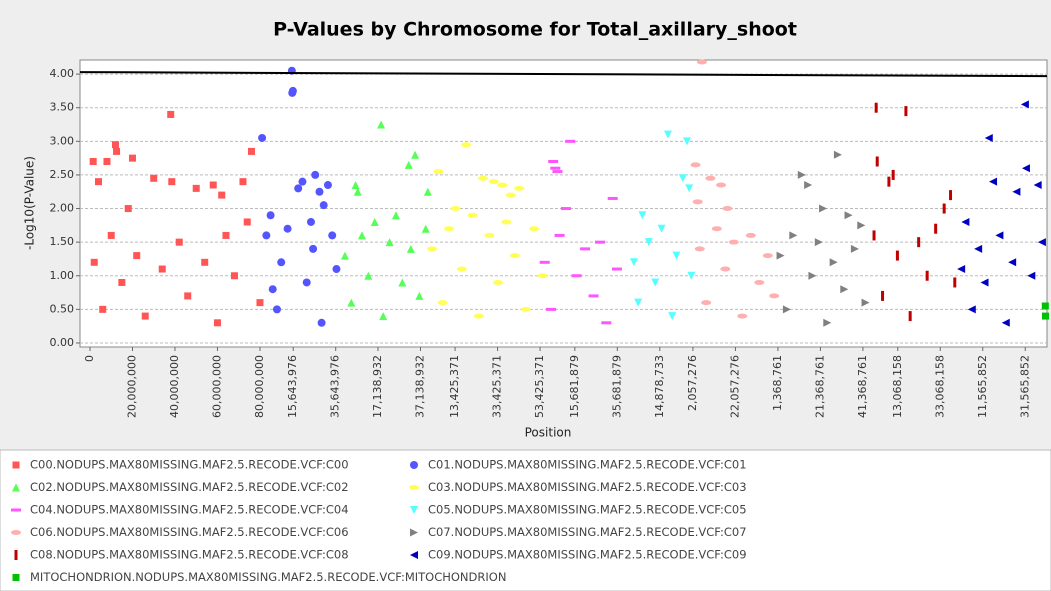  I want to click on x-tick-label: 14,878,733, so click(659, 386).